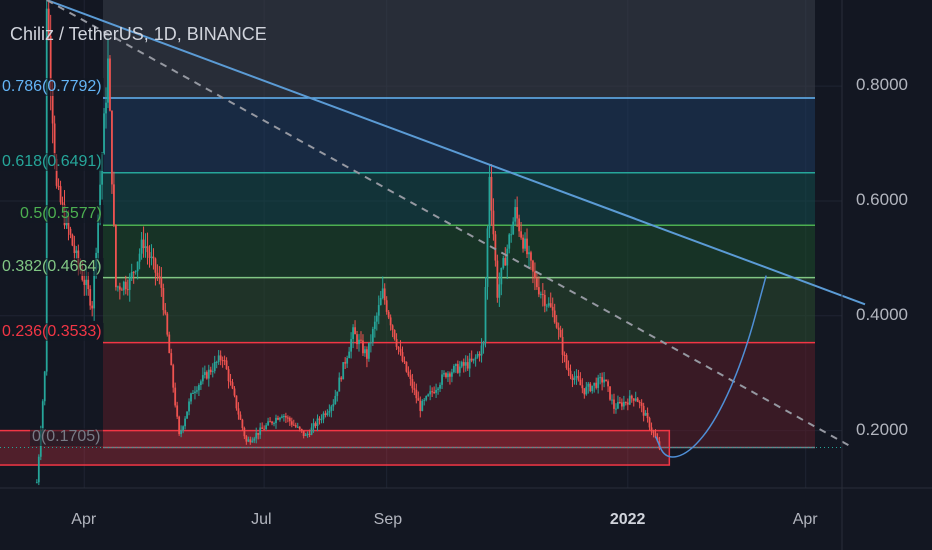 This screenshot has height=550, width=932. I want to click on support-zone-box, so click(335, 447).